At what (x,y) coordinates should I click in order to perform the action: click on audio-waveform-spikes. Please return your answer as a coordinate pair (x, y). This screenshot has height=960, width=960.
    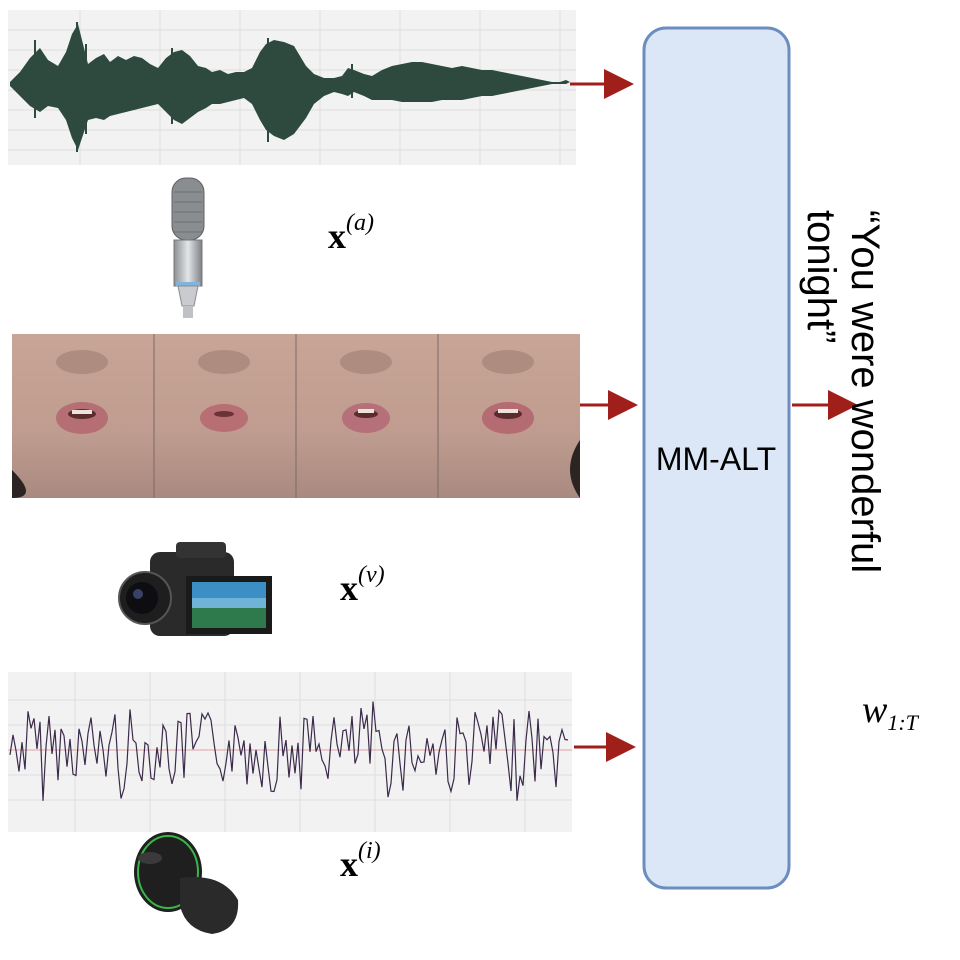
    Looking at the image, I should click on (193, 87).